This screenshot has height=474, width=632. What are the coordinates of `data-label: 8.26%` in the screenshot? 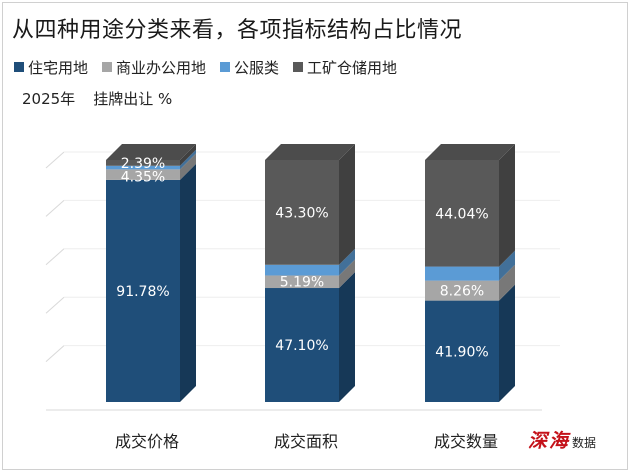 It's located at (462, 292).